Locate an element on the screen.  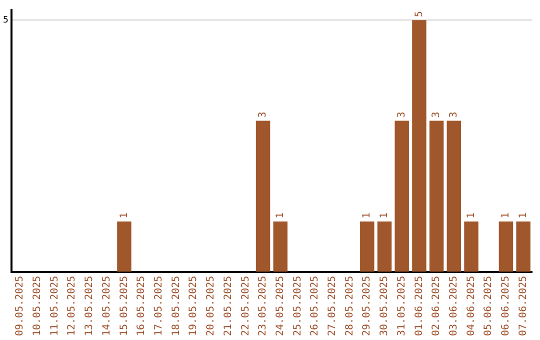
x-tick-label: 17.05.2025 is located at coordinates (159, 306).